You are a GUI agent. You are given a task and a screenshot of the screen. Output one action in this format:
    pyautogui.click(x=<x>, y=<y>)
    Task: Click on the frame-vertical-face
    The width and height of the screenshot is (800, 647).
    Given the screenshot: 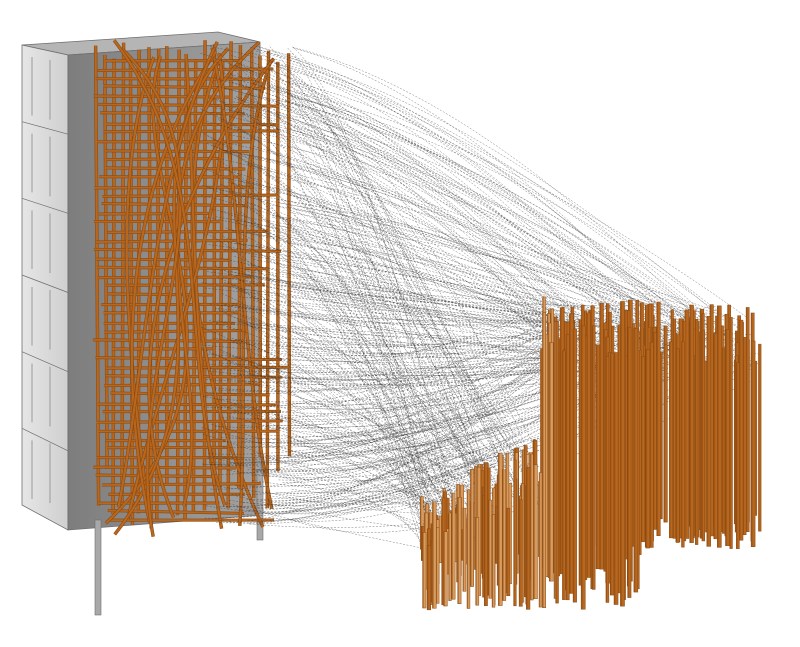 What is the action you would take?
    pyautogui.click(x=185, y=290)
    